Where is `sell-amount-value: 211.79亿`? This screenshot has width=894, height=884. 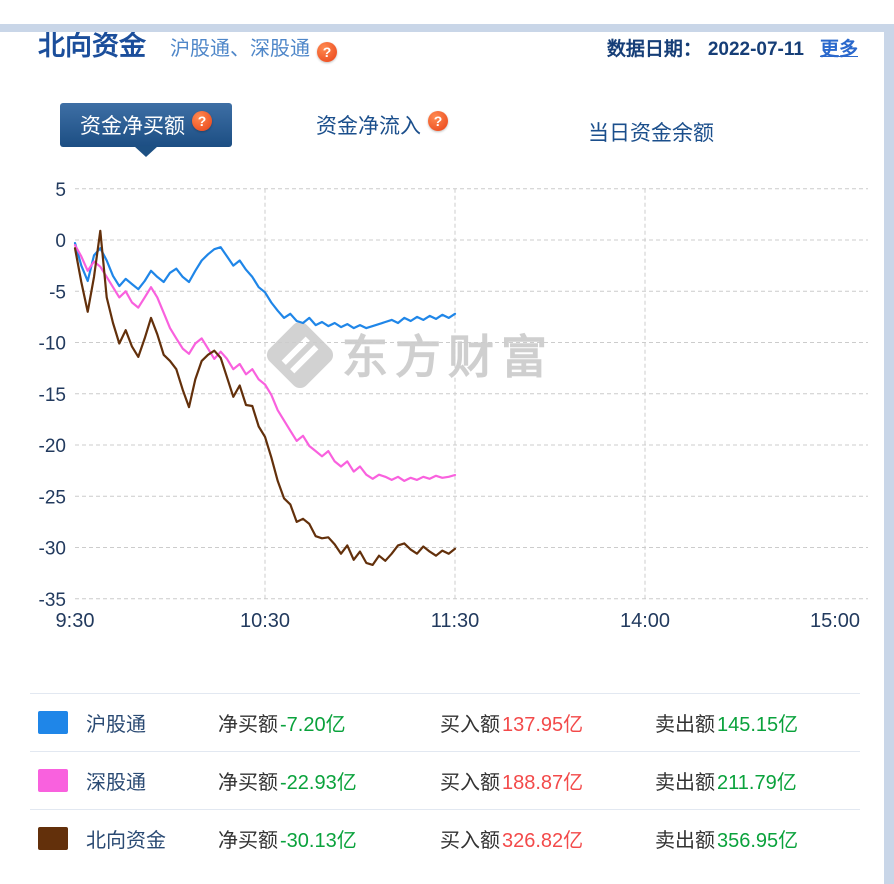
sell-amount-value: 211.79亿 is located at coordinates (757, 783).